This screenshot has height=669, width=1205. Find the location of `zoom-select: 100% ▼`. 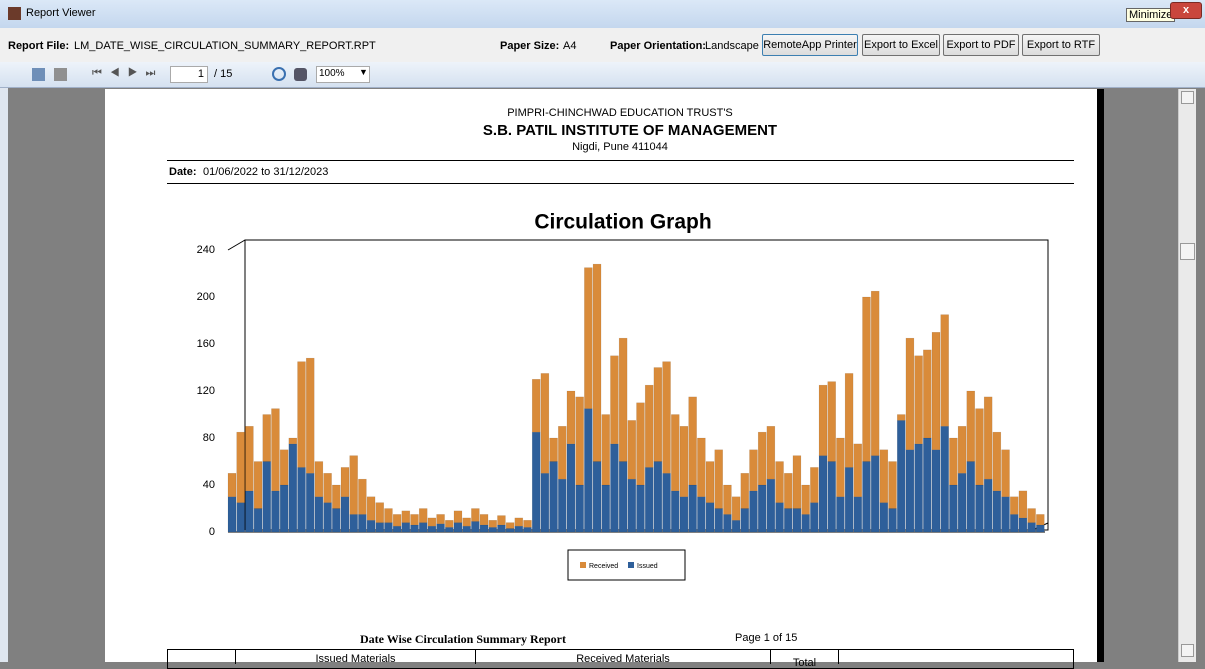

zoom-select: 100% ▼ is located at coordinates (343, 74).